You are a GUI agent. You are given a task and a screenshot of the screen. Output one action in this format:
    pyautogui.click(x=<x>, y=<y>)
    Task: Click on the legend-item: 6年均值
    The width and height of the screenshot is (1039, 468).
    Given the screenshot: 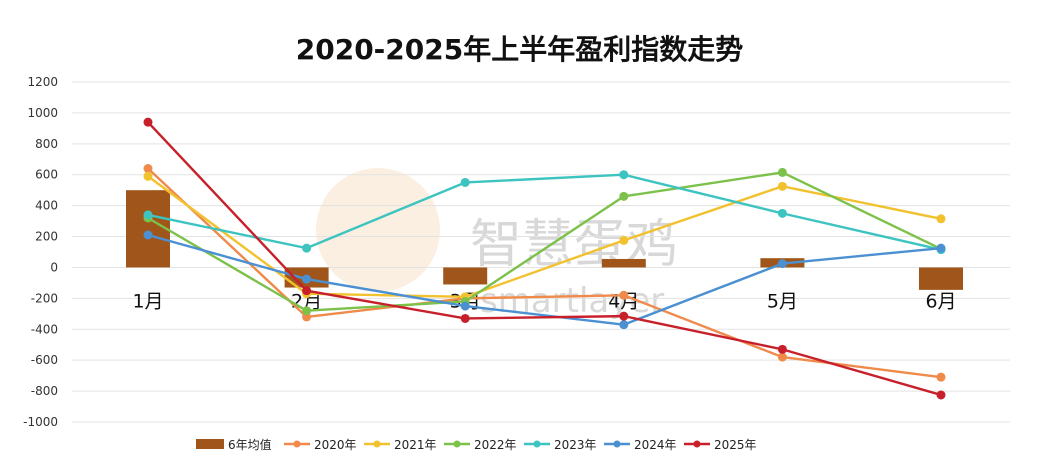 What is the action you would take?
    pyautogui.click(x=234, y=444)
    